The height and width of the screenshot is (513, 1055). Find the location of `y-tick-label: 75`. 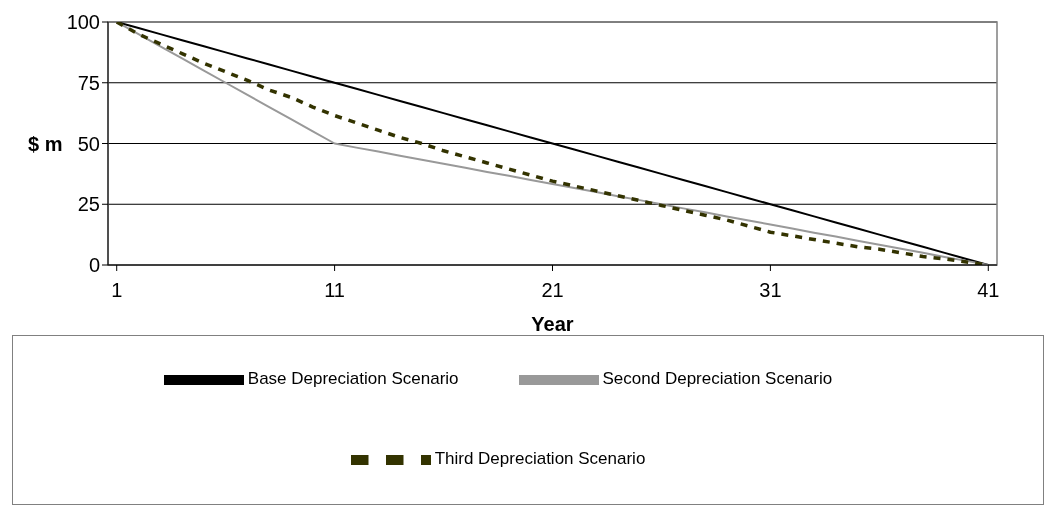

y-tick-label: 75 is located at coordinates (88, 82).